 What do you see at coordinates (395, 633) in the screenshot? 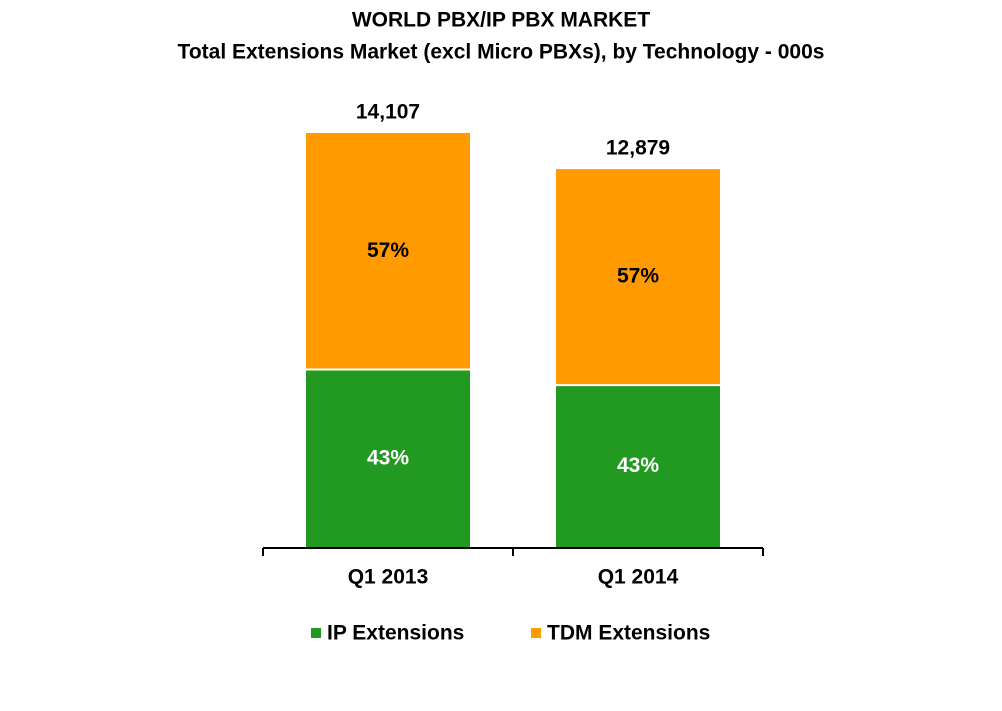
I see `legend-label: IP Extensions` at bounding box center [395, 633].